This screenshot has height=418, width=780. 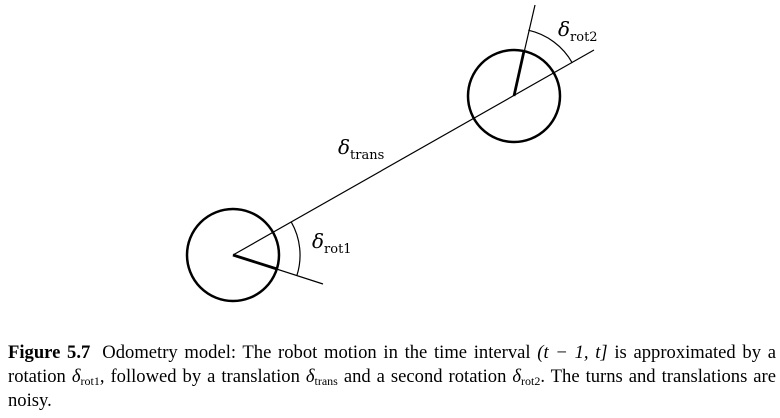 I want to click on robot-end-circle, so click(x=514, y=96).